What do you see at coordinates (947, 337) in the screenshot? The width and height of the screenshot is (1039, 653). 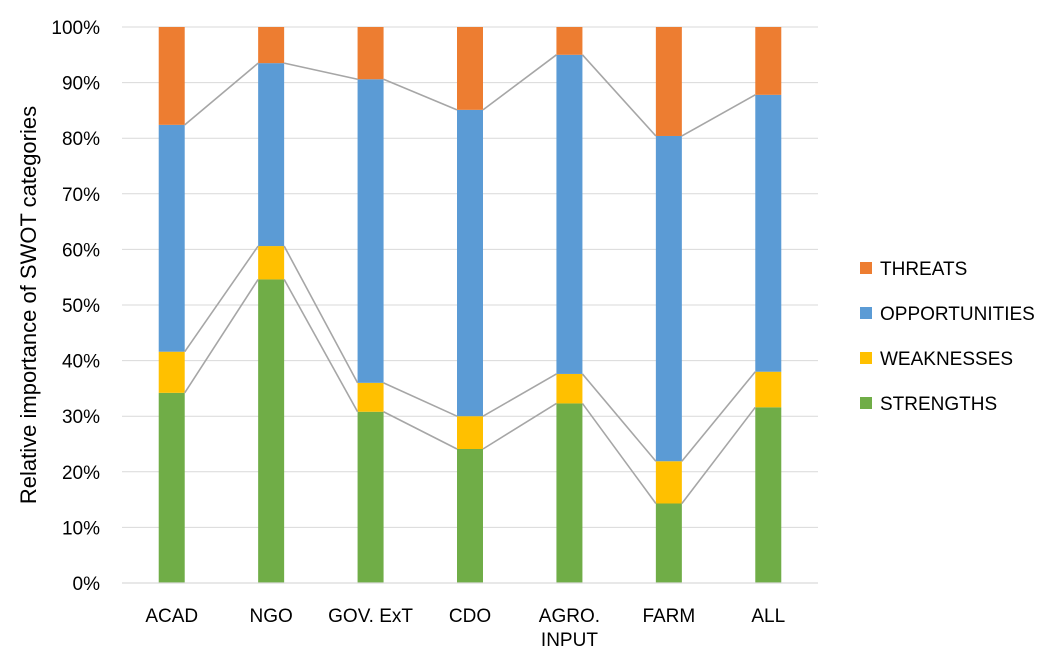 I see `legend: THREATS OPPORTUNITIES WEAKNESSES STRENGTHS` at bounding box center [947, 337].